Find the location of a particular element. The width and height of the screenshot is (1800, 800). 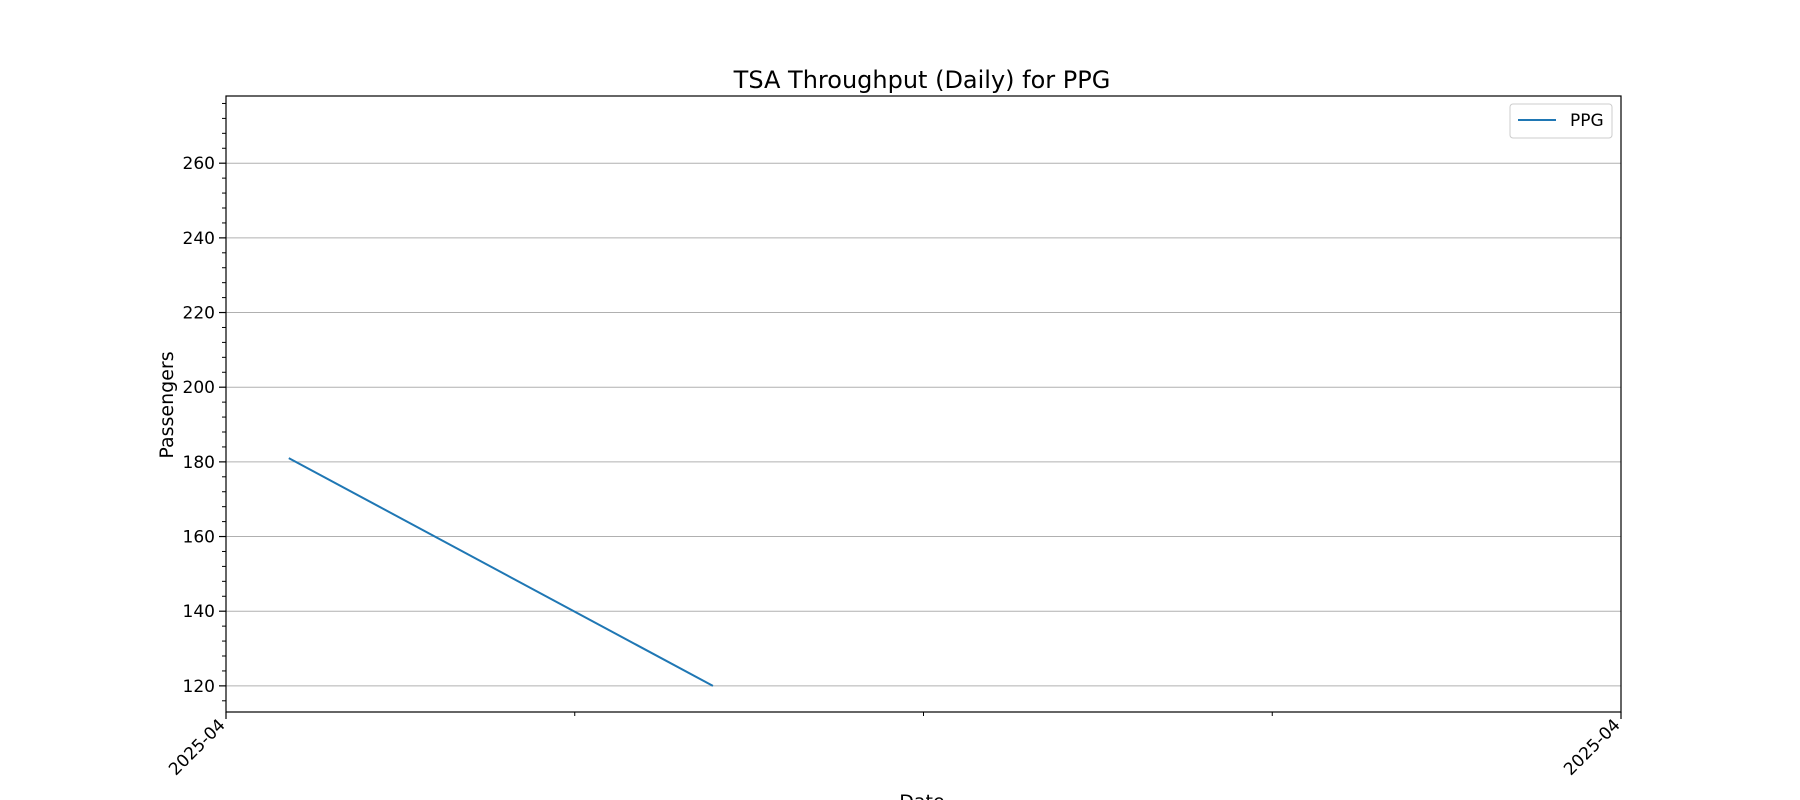

y-axis-label: Passengers is located at coordinates (167, 404).